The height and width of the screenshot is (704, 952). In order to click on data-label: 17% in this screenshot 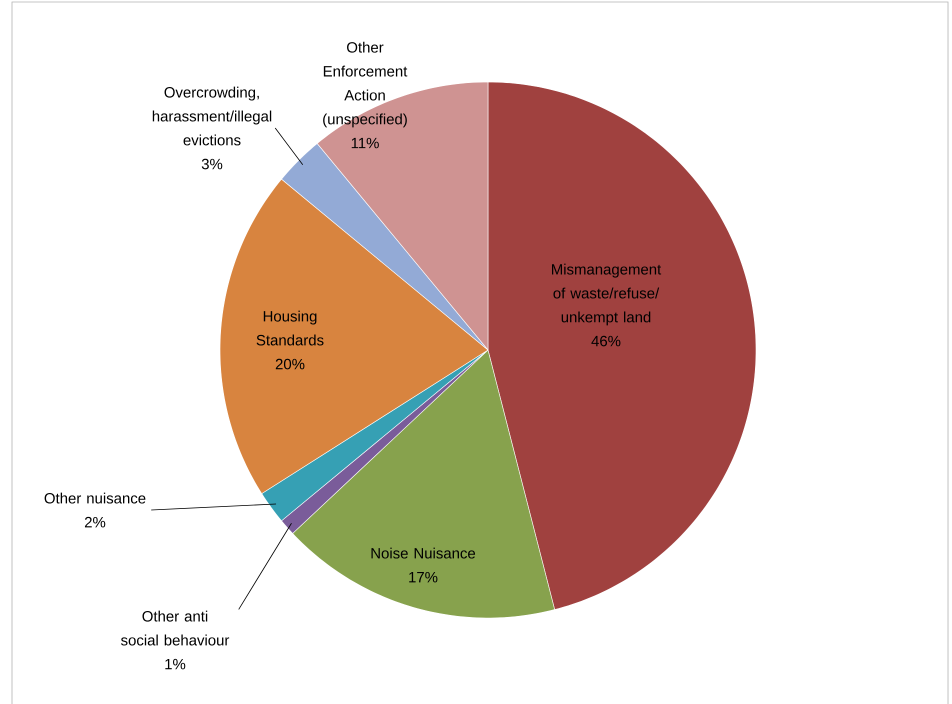, I will do `click(423, 577)`.